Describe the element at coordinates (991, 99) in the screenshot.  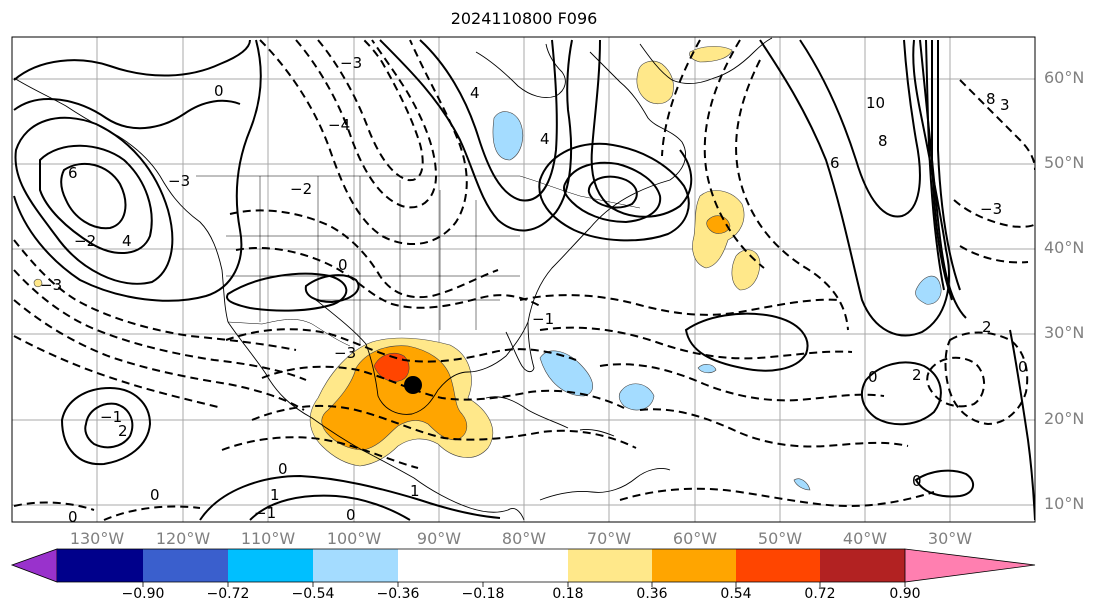
I see `clabel-m8: 8` at that location.